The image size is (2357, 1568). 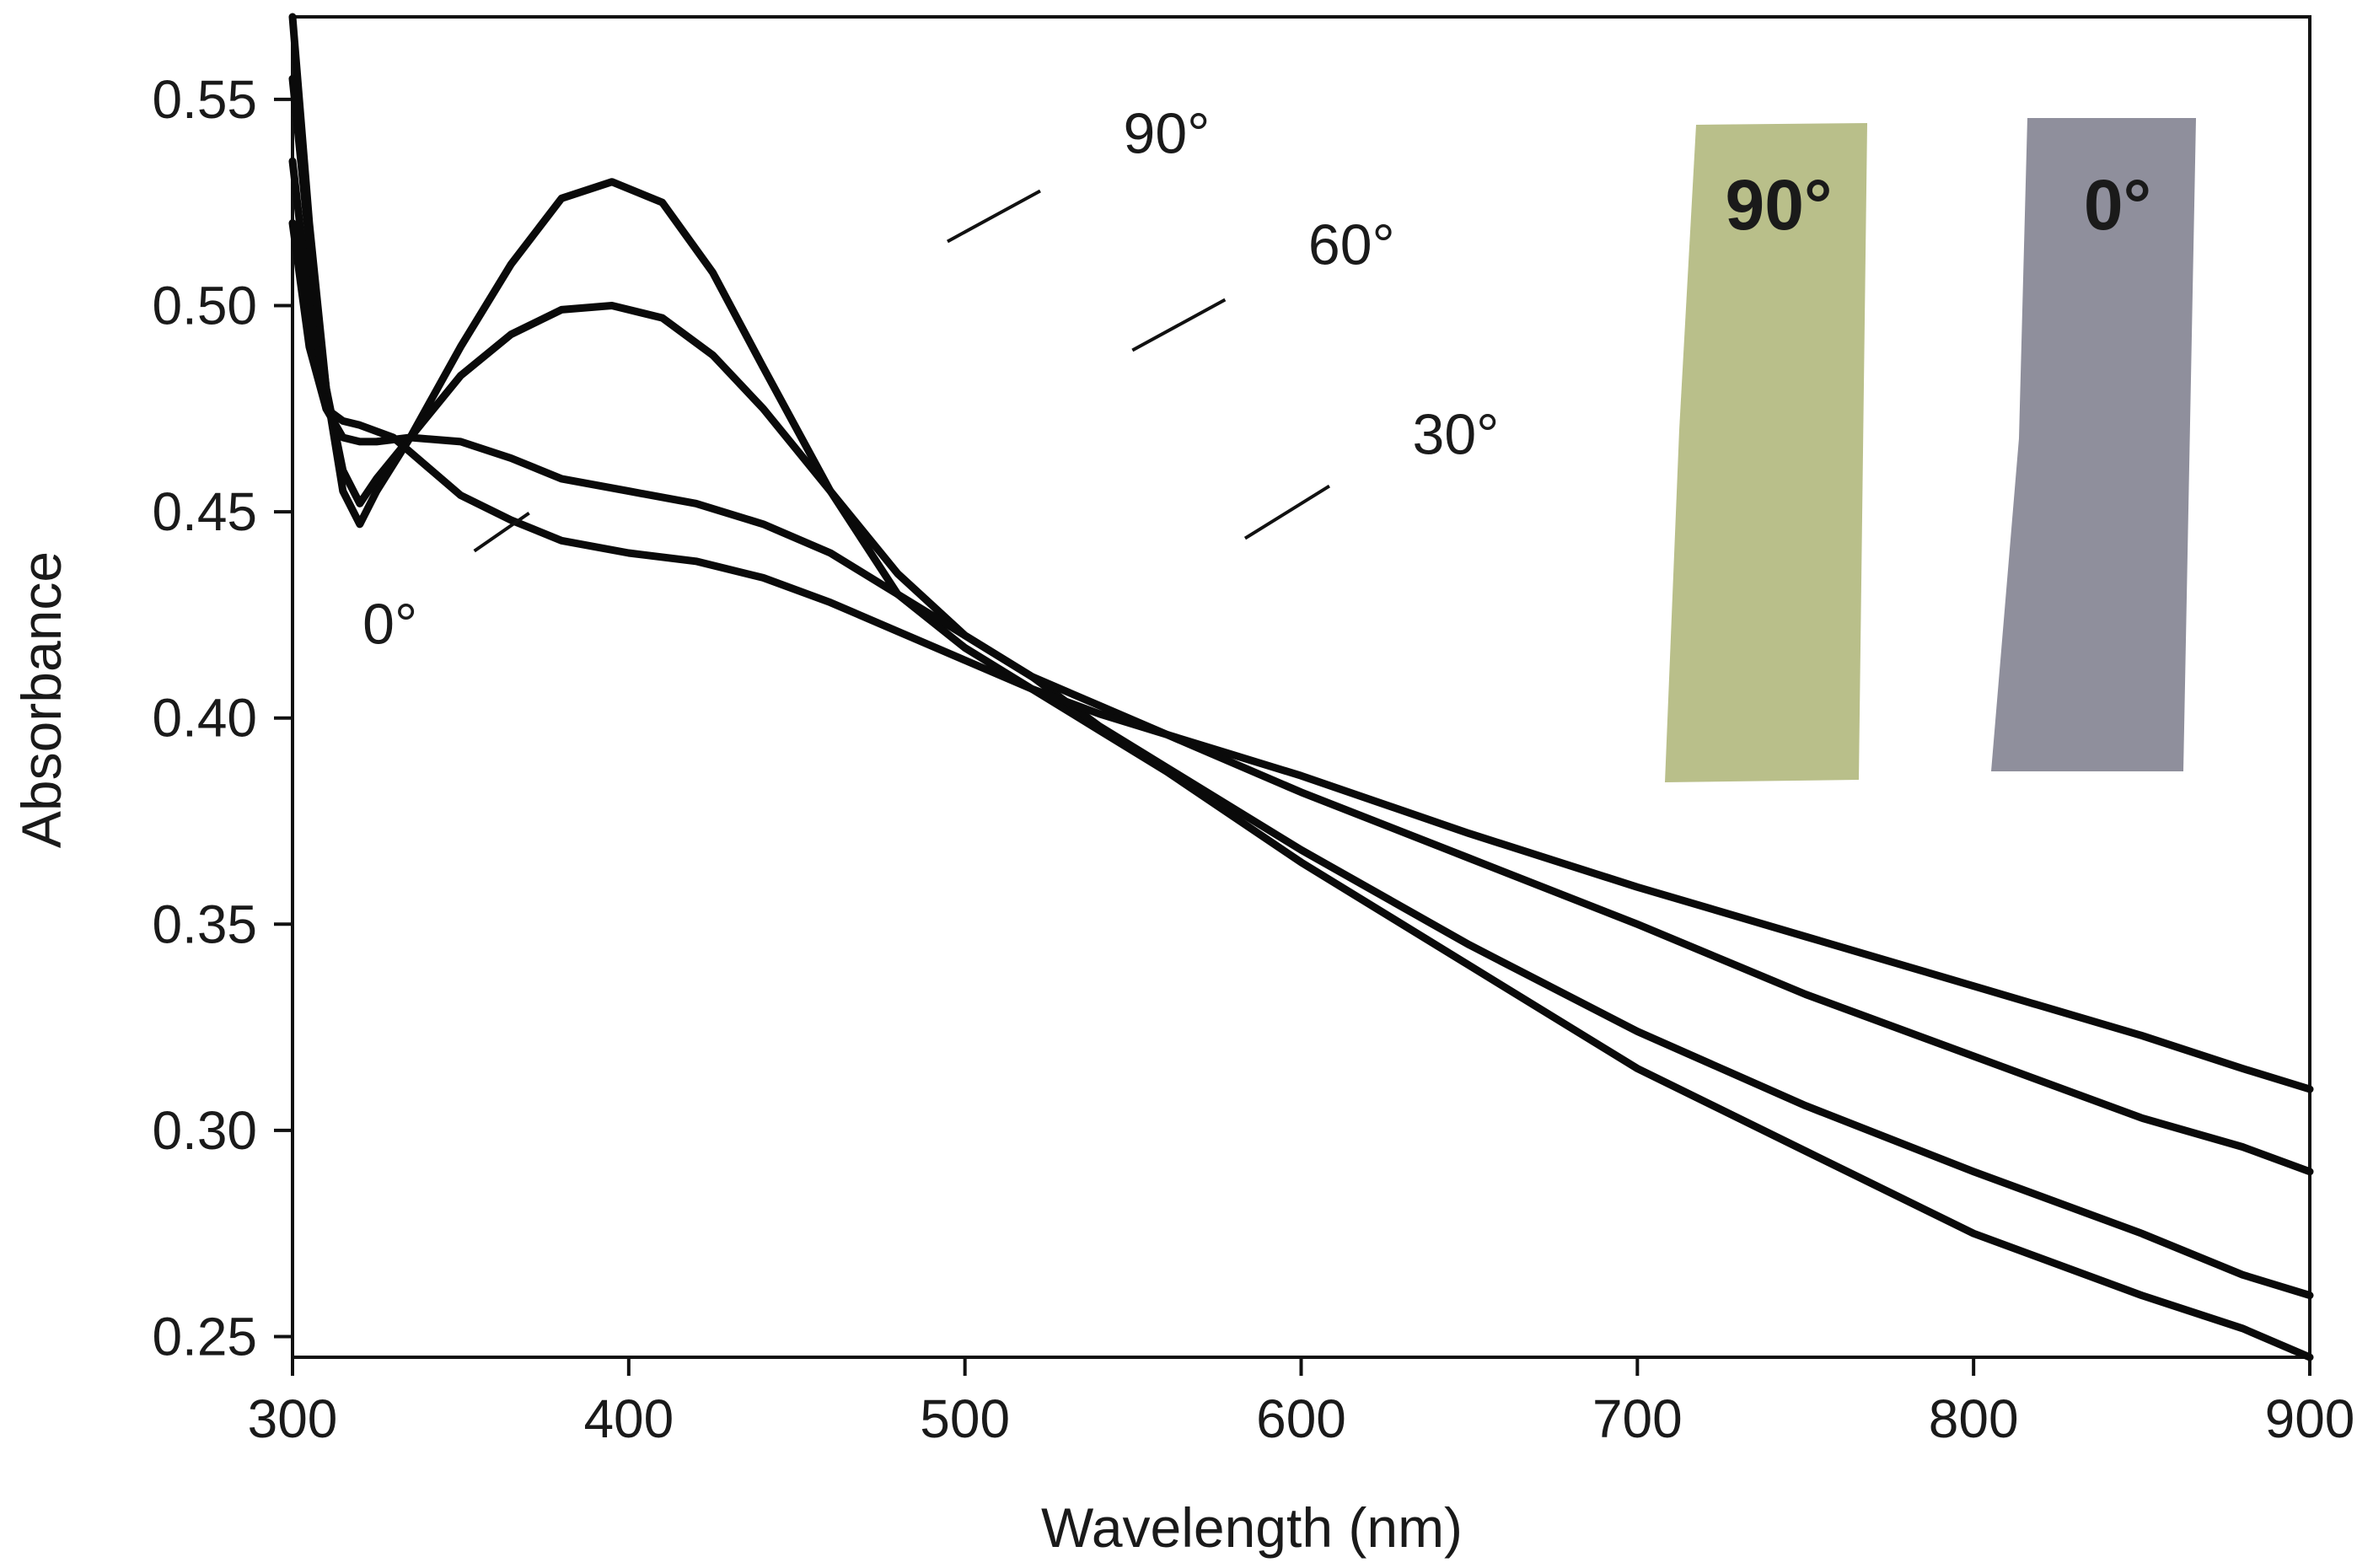 I want to click on x-tick-label: 500, so click(x=965, y=1419).